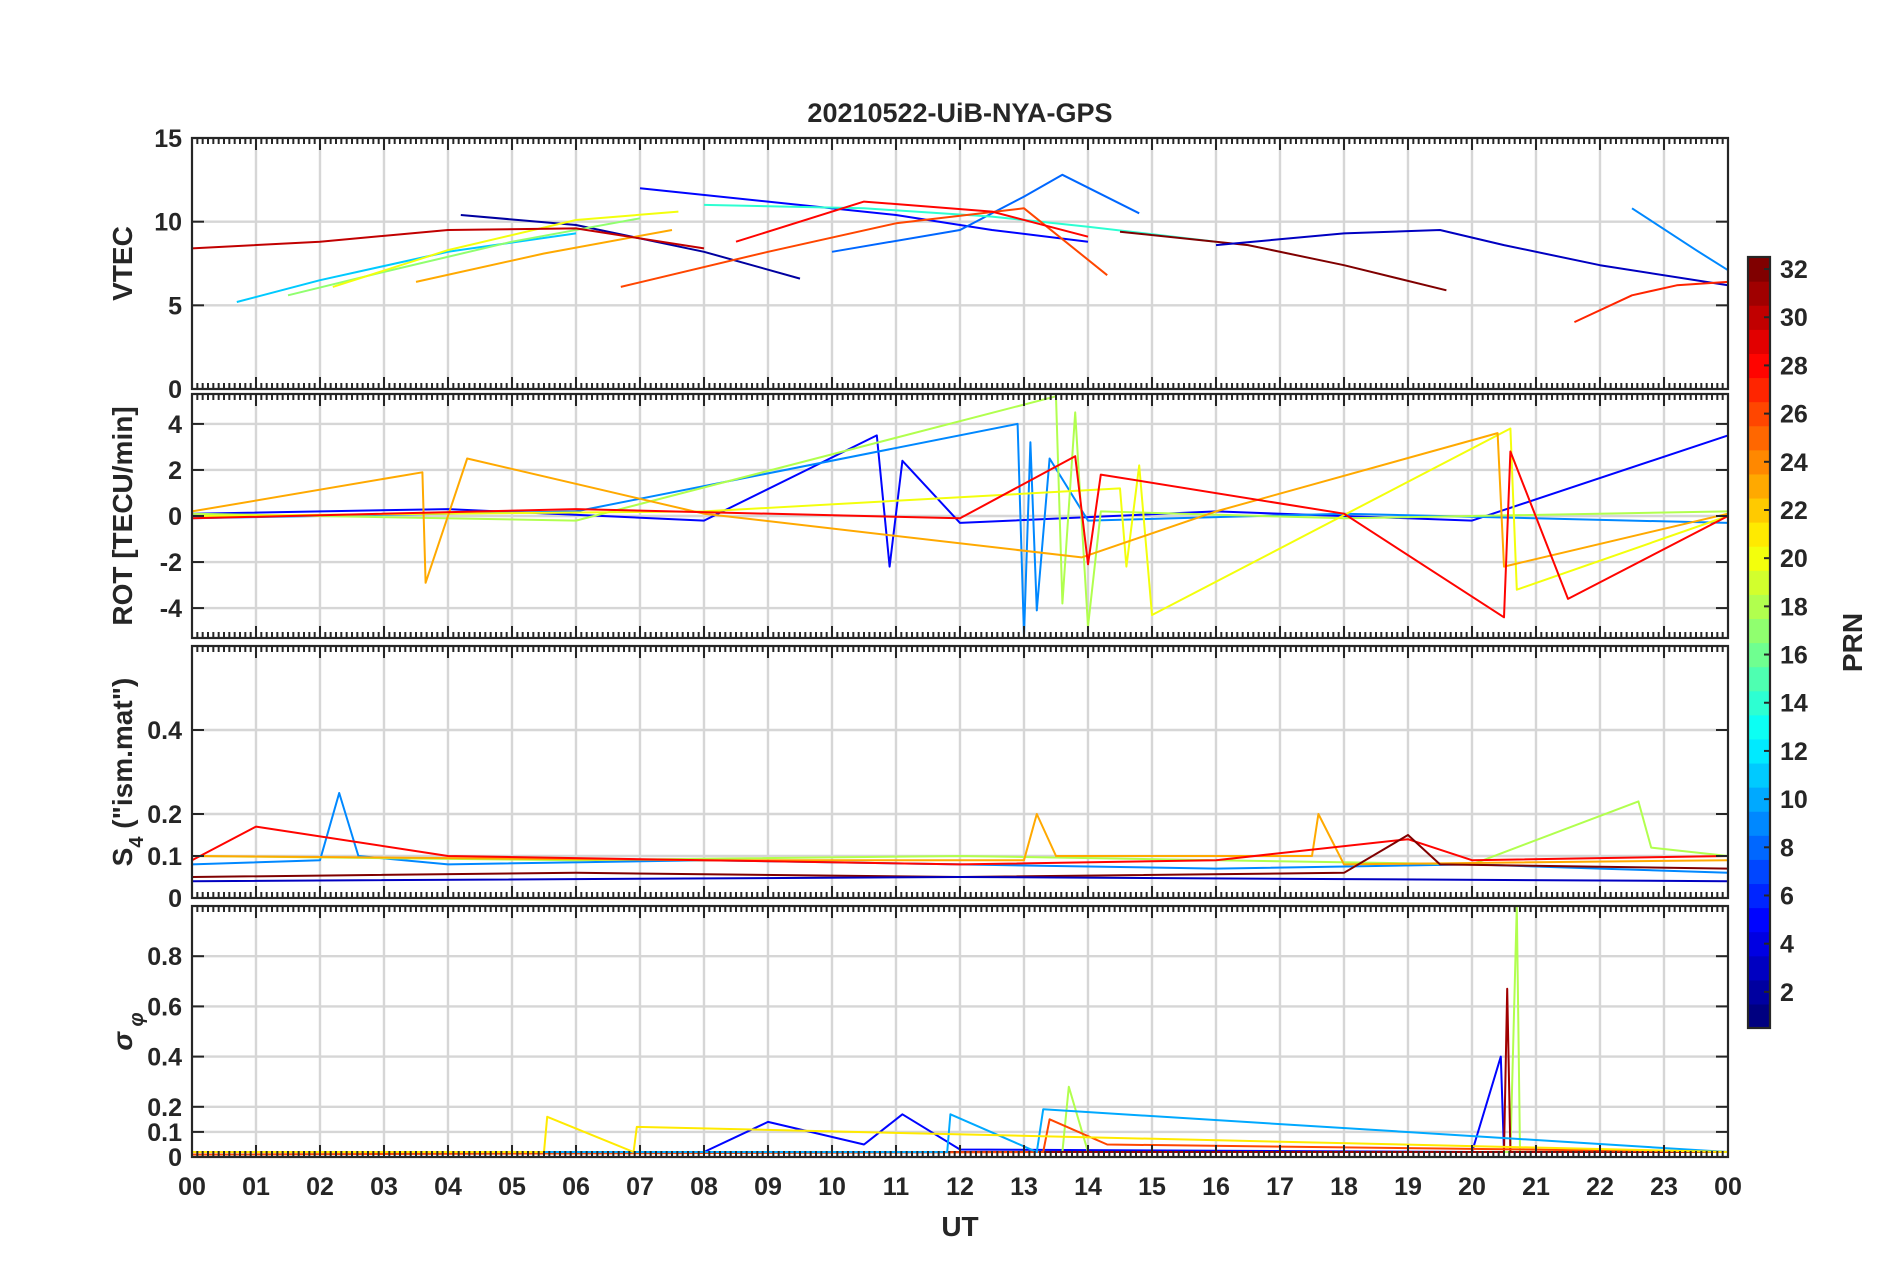 Image resolution: width=1902 pixels, height=1272 pixels. What do you see at coordinates (960, 1187) in the screenshot?
I see `x-tick-label: 12` at bounding box center [960, 1187].